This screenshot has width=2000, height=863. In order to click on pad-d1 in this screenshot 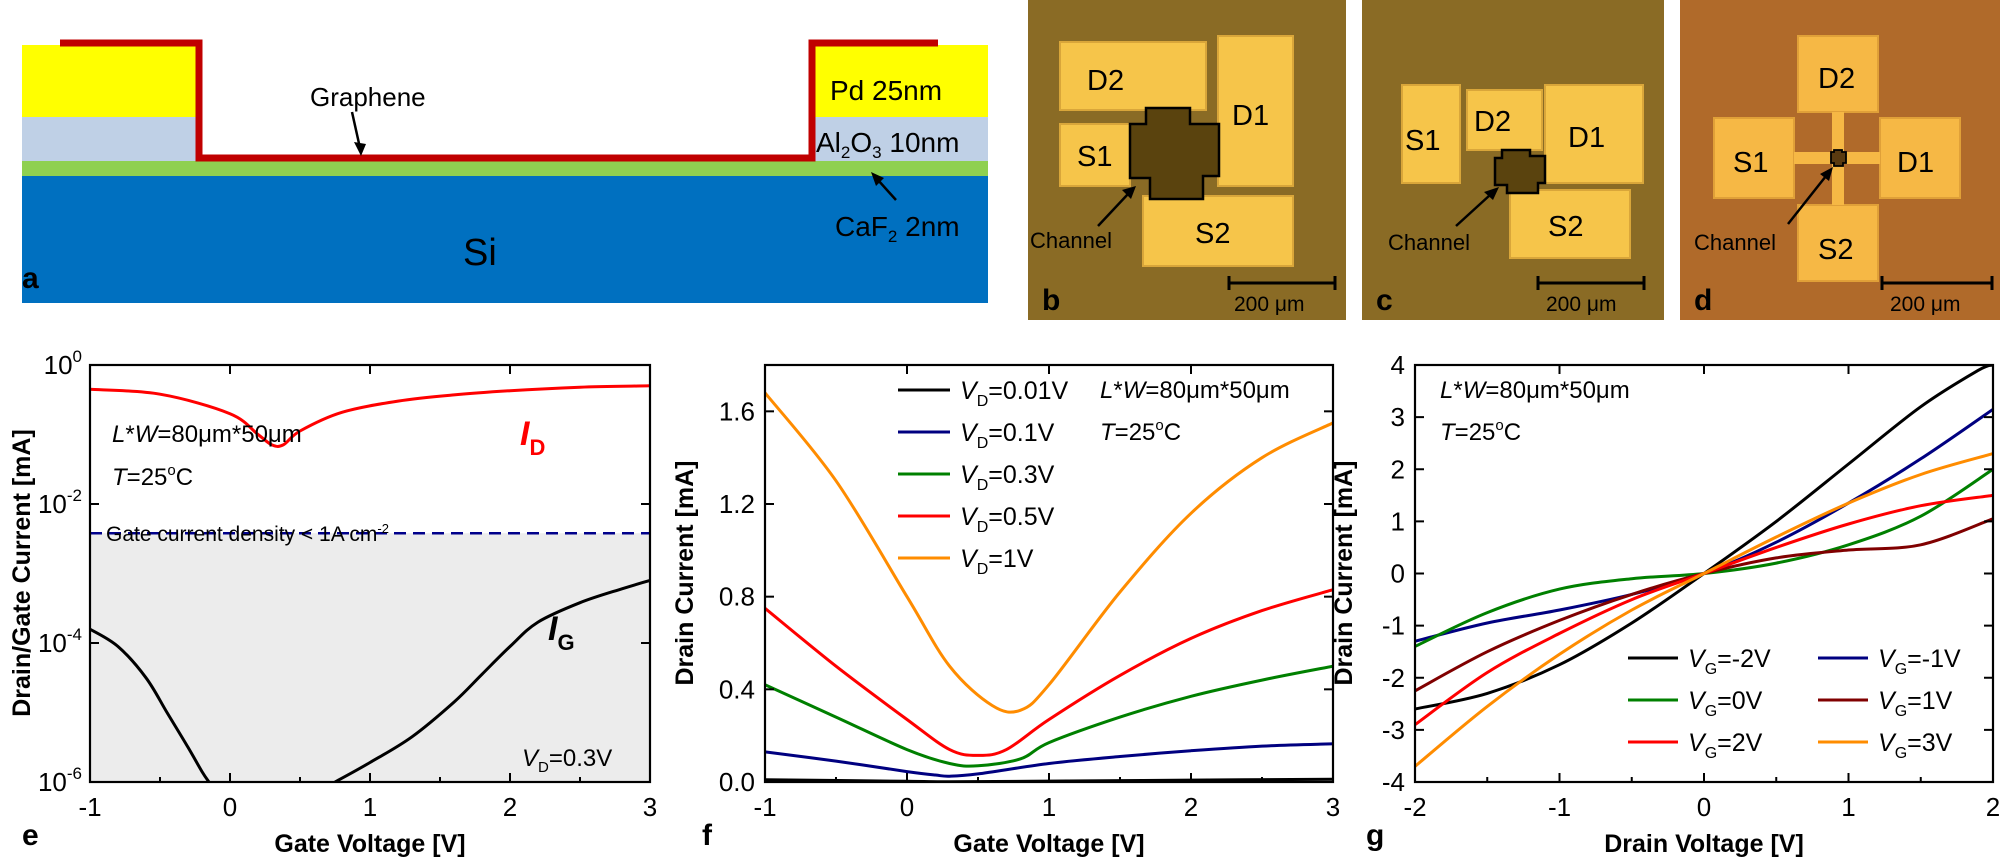, I will do `click(1255, 111)`.